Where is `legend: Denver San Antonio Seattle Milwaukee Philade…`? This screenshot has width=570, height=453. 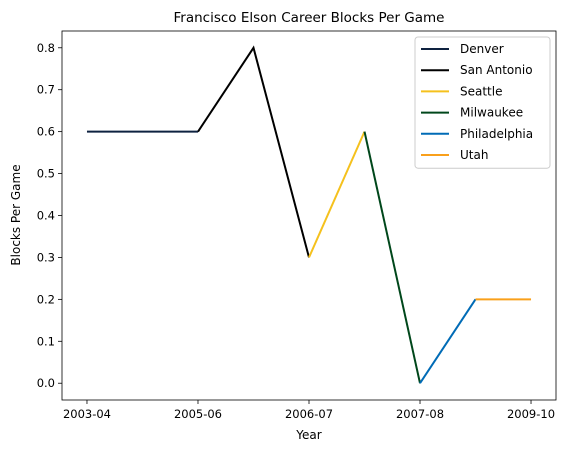 legend: Denver San Antonio Seattle Milwaukee Philade… is located at coordinates (482, 102).